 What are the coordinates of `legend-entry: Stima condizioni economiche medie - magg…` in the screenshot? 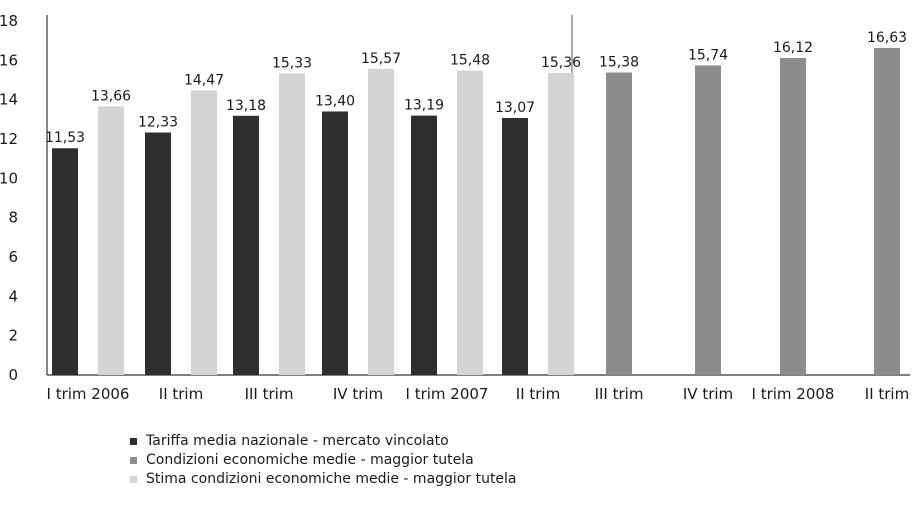 It's located at (331, 479).